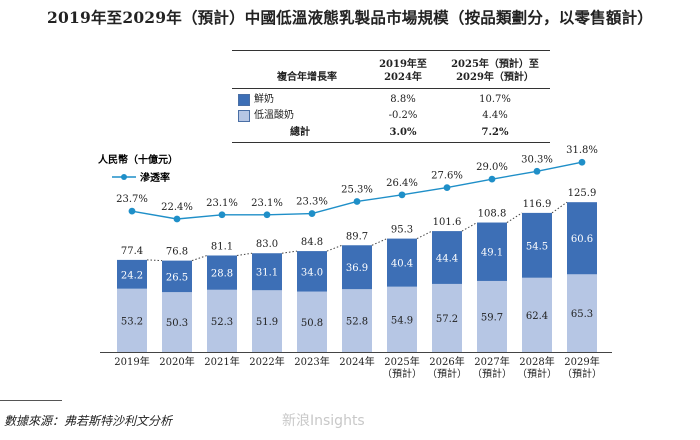  Describe the element at coordinates (402, 183) in the screenshot. I see `penetration-label: 26.4%` at that location.